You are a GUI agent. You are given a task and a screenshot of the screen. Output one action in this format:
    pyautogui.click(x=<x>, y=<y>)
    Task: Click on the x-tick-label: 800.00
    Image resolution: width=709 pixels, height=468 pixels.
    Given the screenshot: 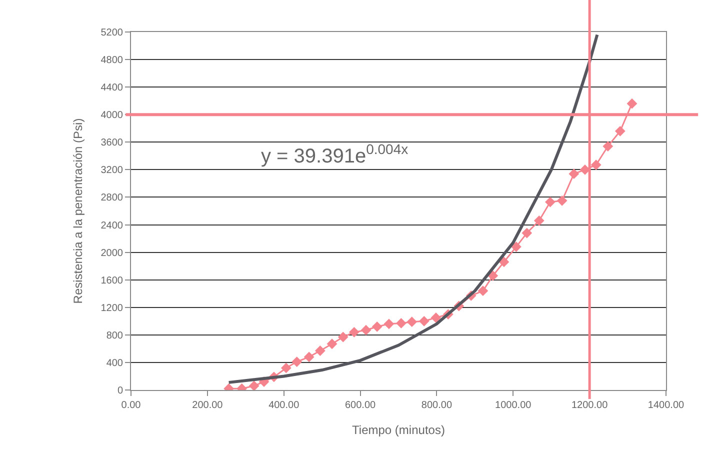 What is the action you would take?
    pyautogui.click(x=436, y=405)
    